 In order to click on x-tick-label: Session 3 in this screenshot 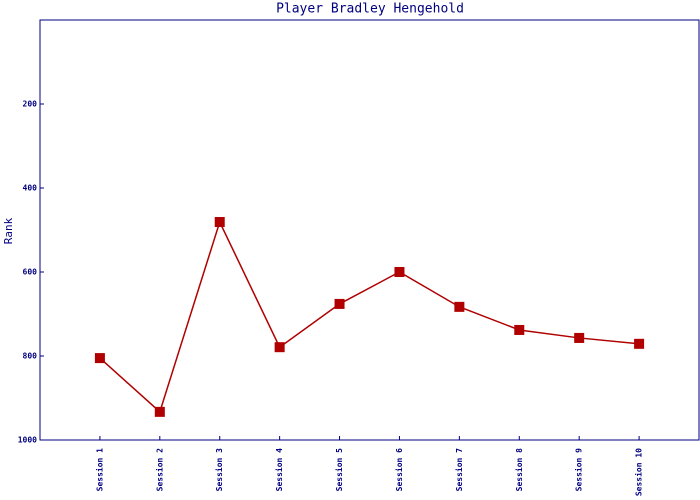, I will do `click(219, 470)`.